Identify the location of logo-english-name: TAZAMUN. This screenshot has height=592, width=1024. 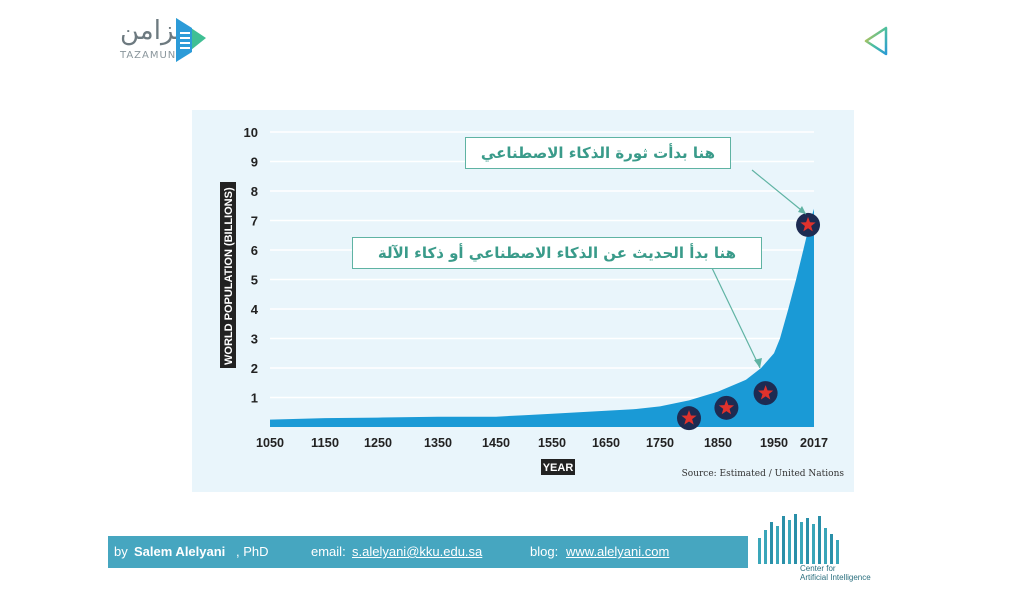
(148, 55).